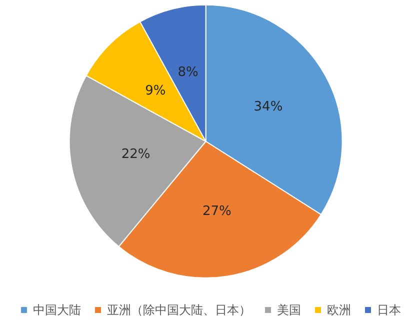 This screenshot has height=325, width=420. Describe the element at coordinates (155, 90) in the screenshot. I see `data-label: 9%` at that location.